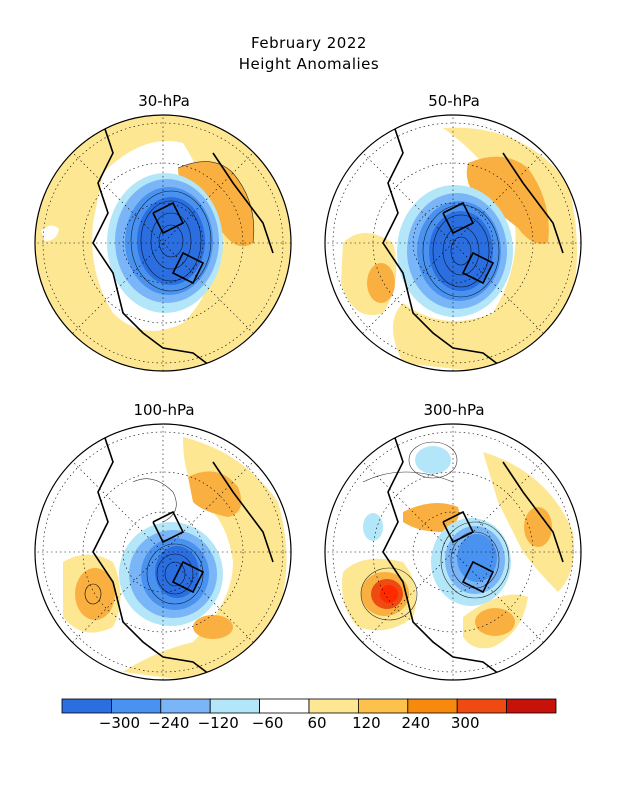 The image size is (618, 800). What do you see at coordinates (389, 594) in the screenshot?
I see `positive-anomaly-west-core` at bounding box center [389, 594].